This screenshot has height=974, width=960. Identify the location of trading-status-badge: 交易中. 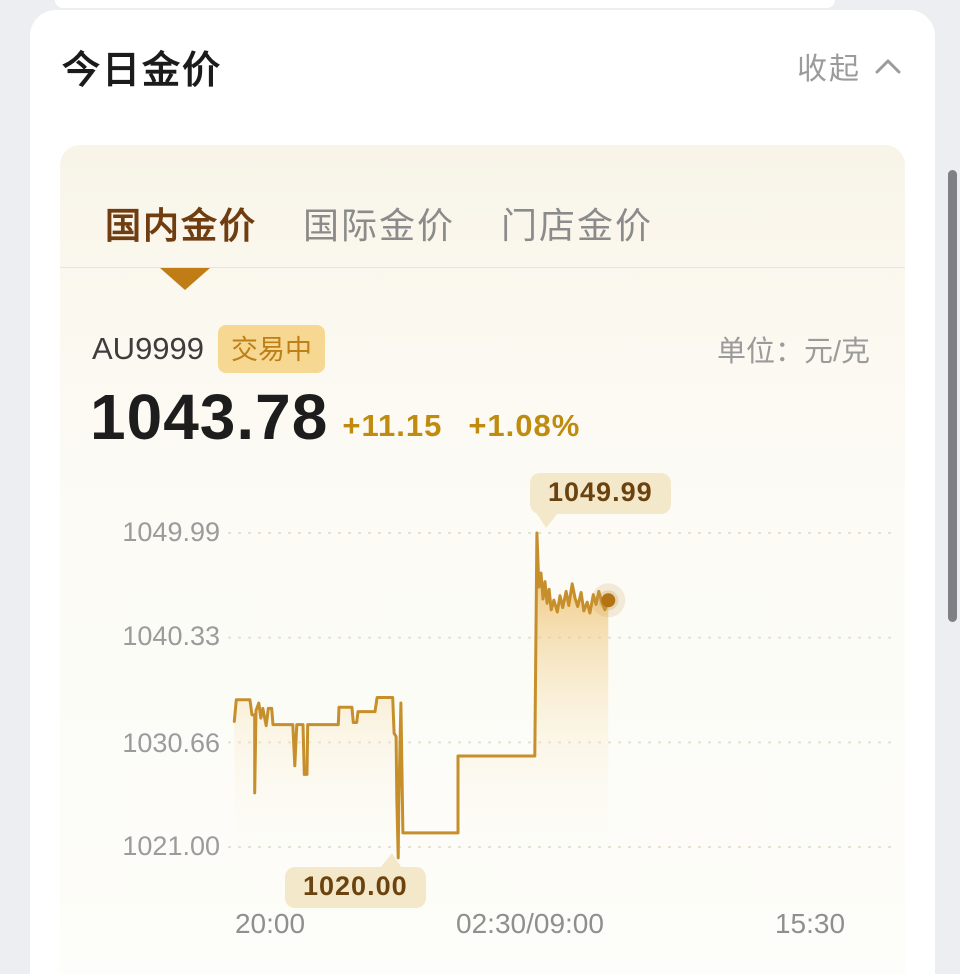
(272, 349).